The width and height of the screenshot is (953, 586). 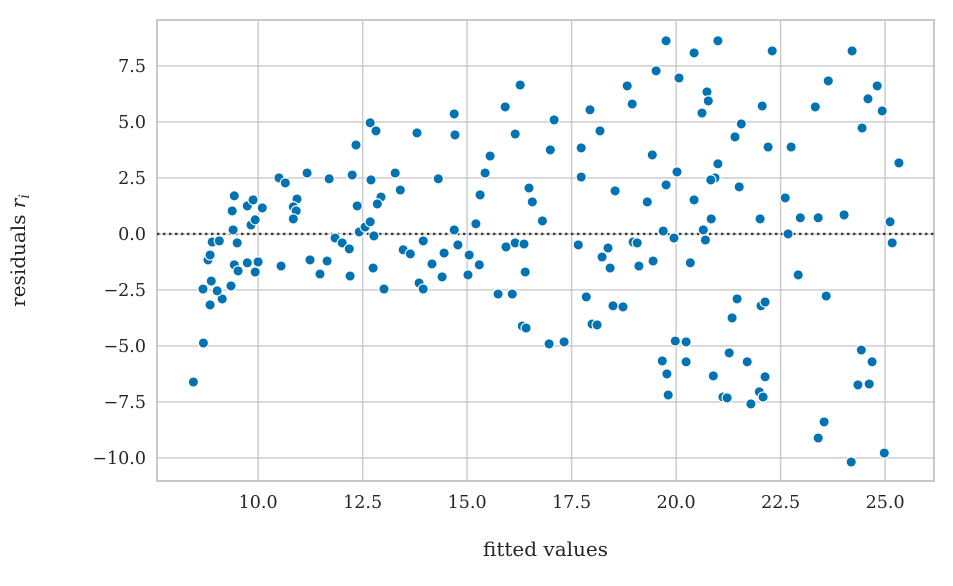 What do you see at coordinates (119, 459) in the screenshot?
I see `y-tick-label: −10.0` at bounding box center [119, 459].